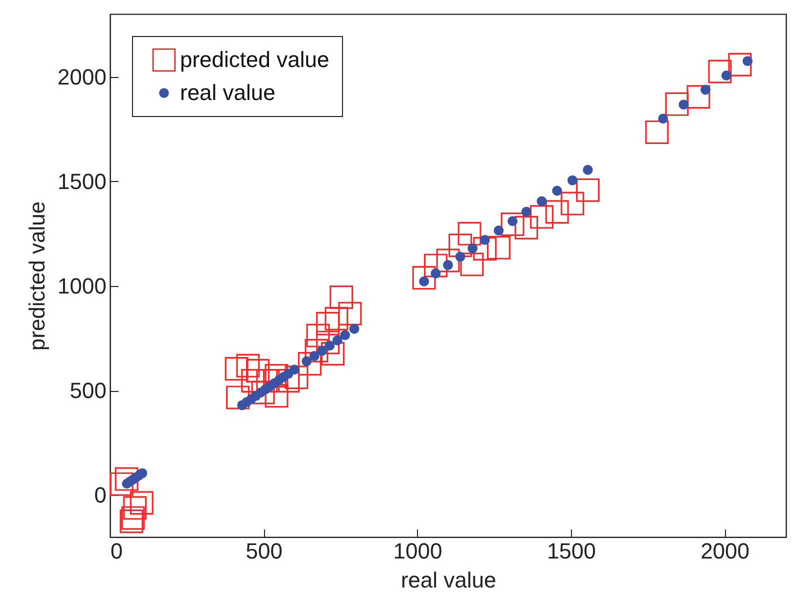 The height and width of the screenshot is (610, 795). Describe the element at coordinates (255, 59) in the screenshot. I see `legend-label: predicted value` at that location.